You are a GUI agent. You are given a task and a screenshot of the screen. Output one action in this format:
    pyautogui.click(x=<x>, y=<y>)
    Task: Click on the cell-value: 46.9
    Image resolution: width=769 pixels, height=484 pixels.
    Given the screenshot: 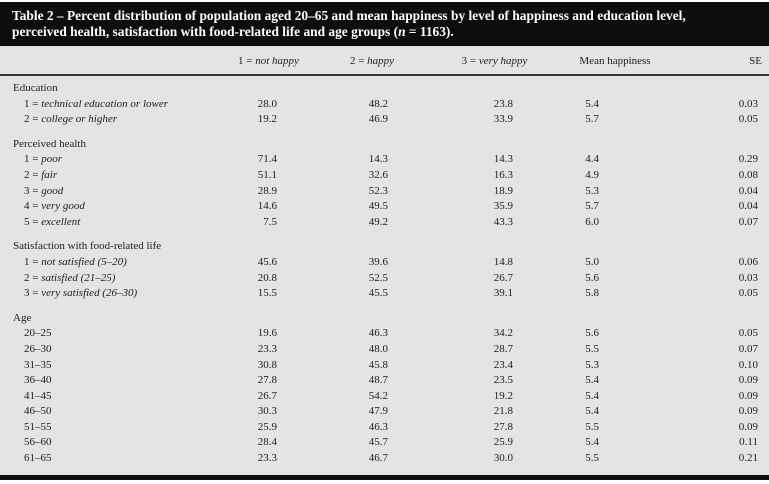 What is the action you would take?
    pyautogui.click(x=378, y=119)
    